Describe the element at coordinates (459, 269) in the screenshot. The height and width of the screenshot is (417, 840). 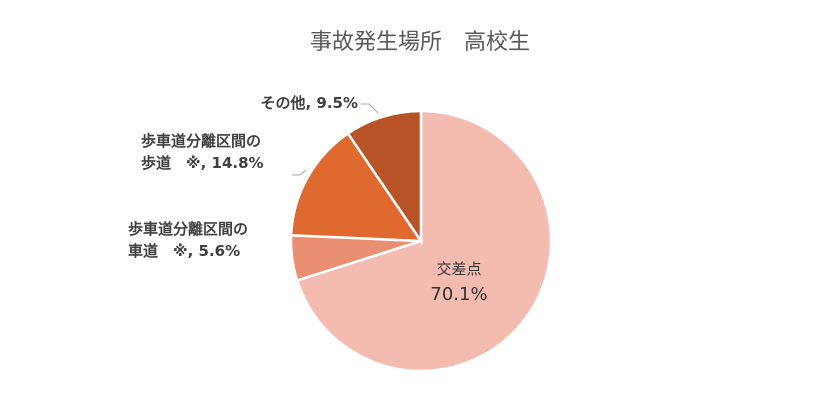
I see `category-label: 交差点` at that location.